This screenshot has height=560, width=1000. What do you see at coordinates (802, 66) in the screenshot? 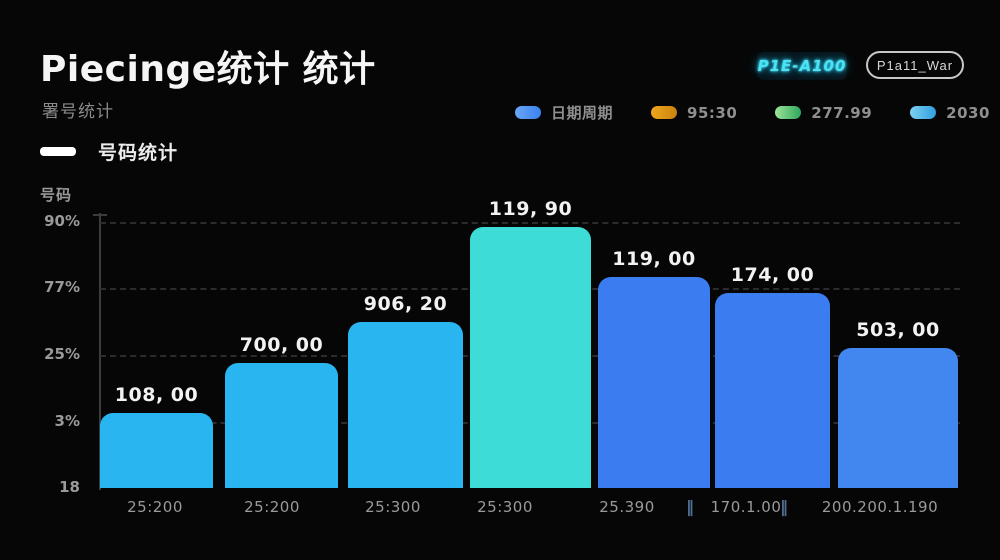
I see `neon-watermark-badge: P1E-A100` at bounding box center [802, 66].